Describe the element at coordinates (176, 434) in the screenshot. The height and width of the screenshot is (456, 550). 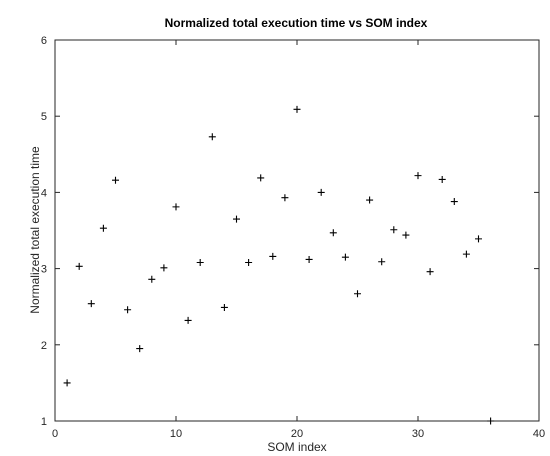
I see `x-tick-label: 10` at that location.